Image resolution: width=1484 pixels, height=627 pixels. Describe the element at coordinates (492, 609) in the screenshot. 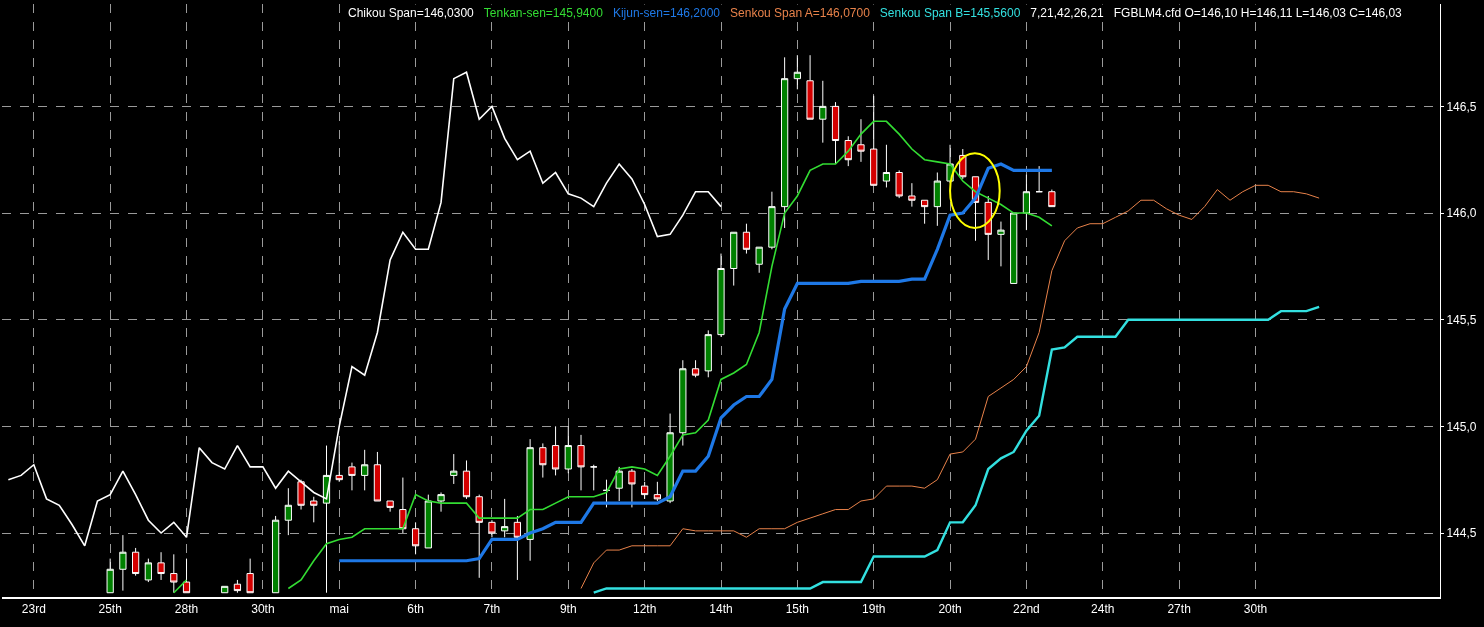

I see `x-tick-label: 7th` at that location.